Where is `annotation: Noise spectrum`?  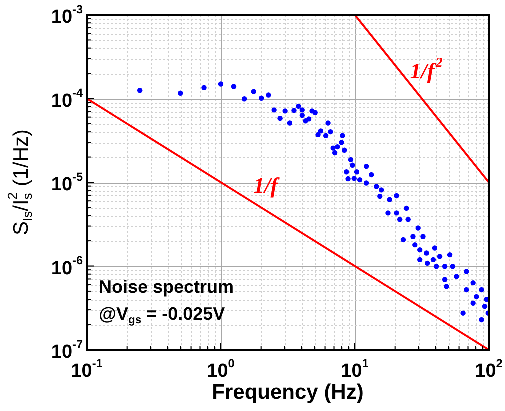
annotation: Noise spectrum is located at coordinates (166, 286).